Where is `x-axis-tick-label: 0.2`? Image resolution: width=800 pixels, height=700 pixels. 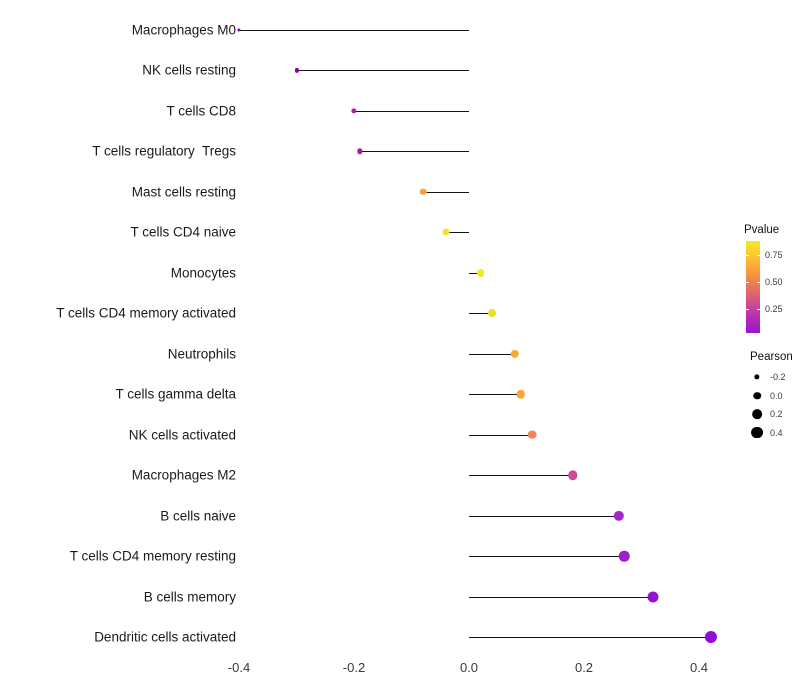 x-axis-tick-label: 0.2 is located at coordinates (584, 667).